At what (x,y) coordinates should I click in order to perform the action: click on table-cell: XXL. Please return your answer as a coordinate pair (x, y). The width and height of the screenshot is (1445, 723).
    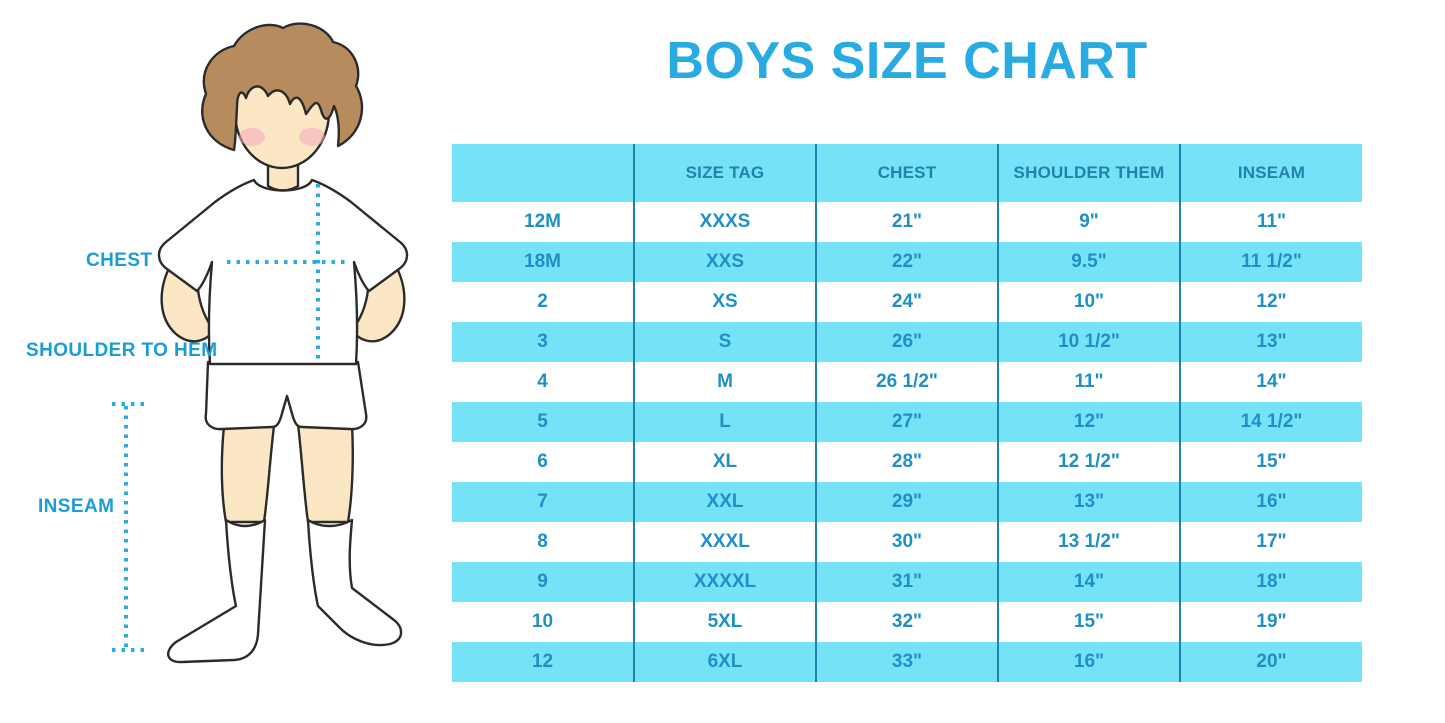
    Looking at the image, I should click on (724, 502).